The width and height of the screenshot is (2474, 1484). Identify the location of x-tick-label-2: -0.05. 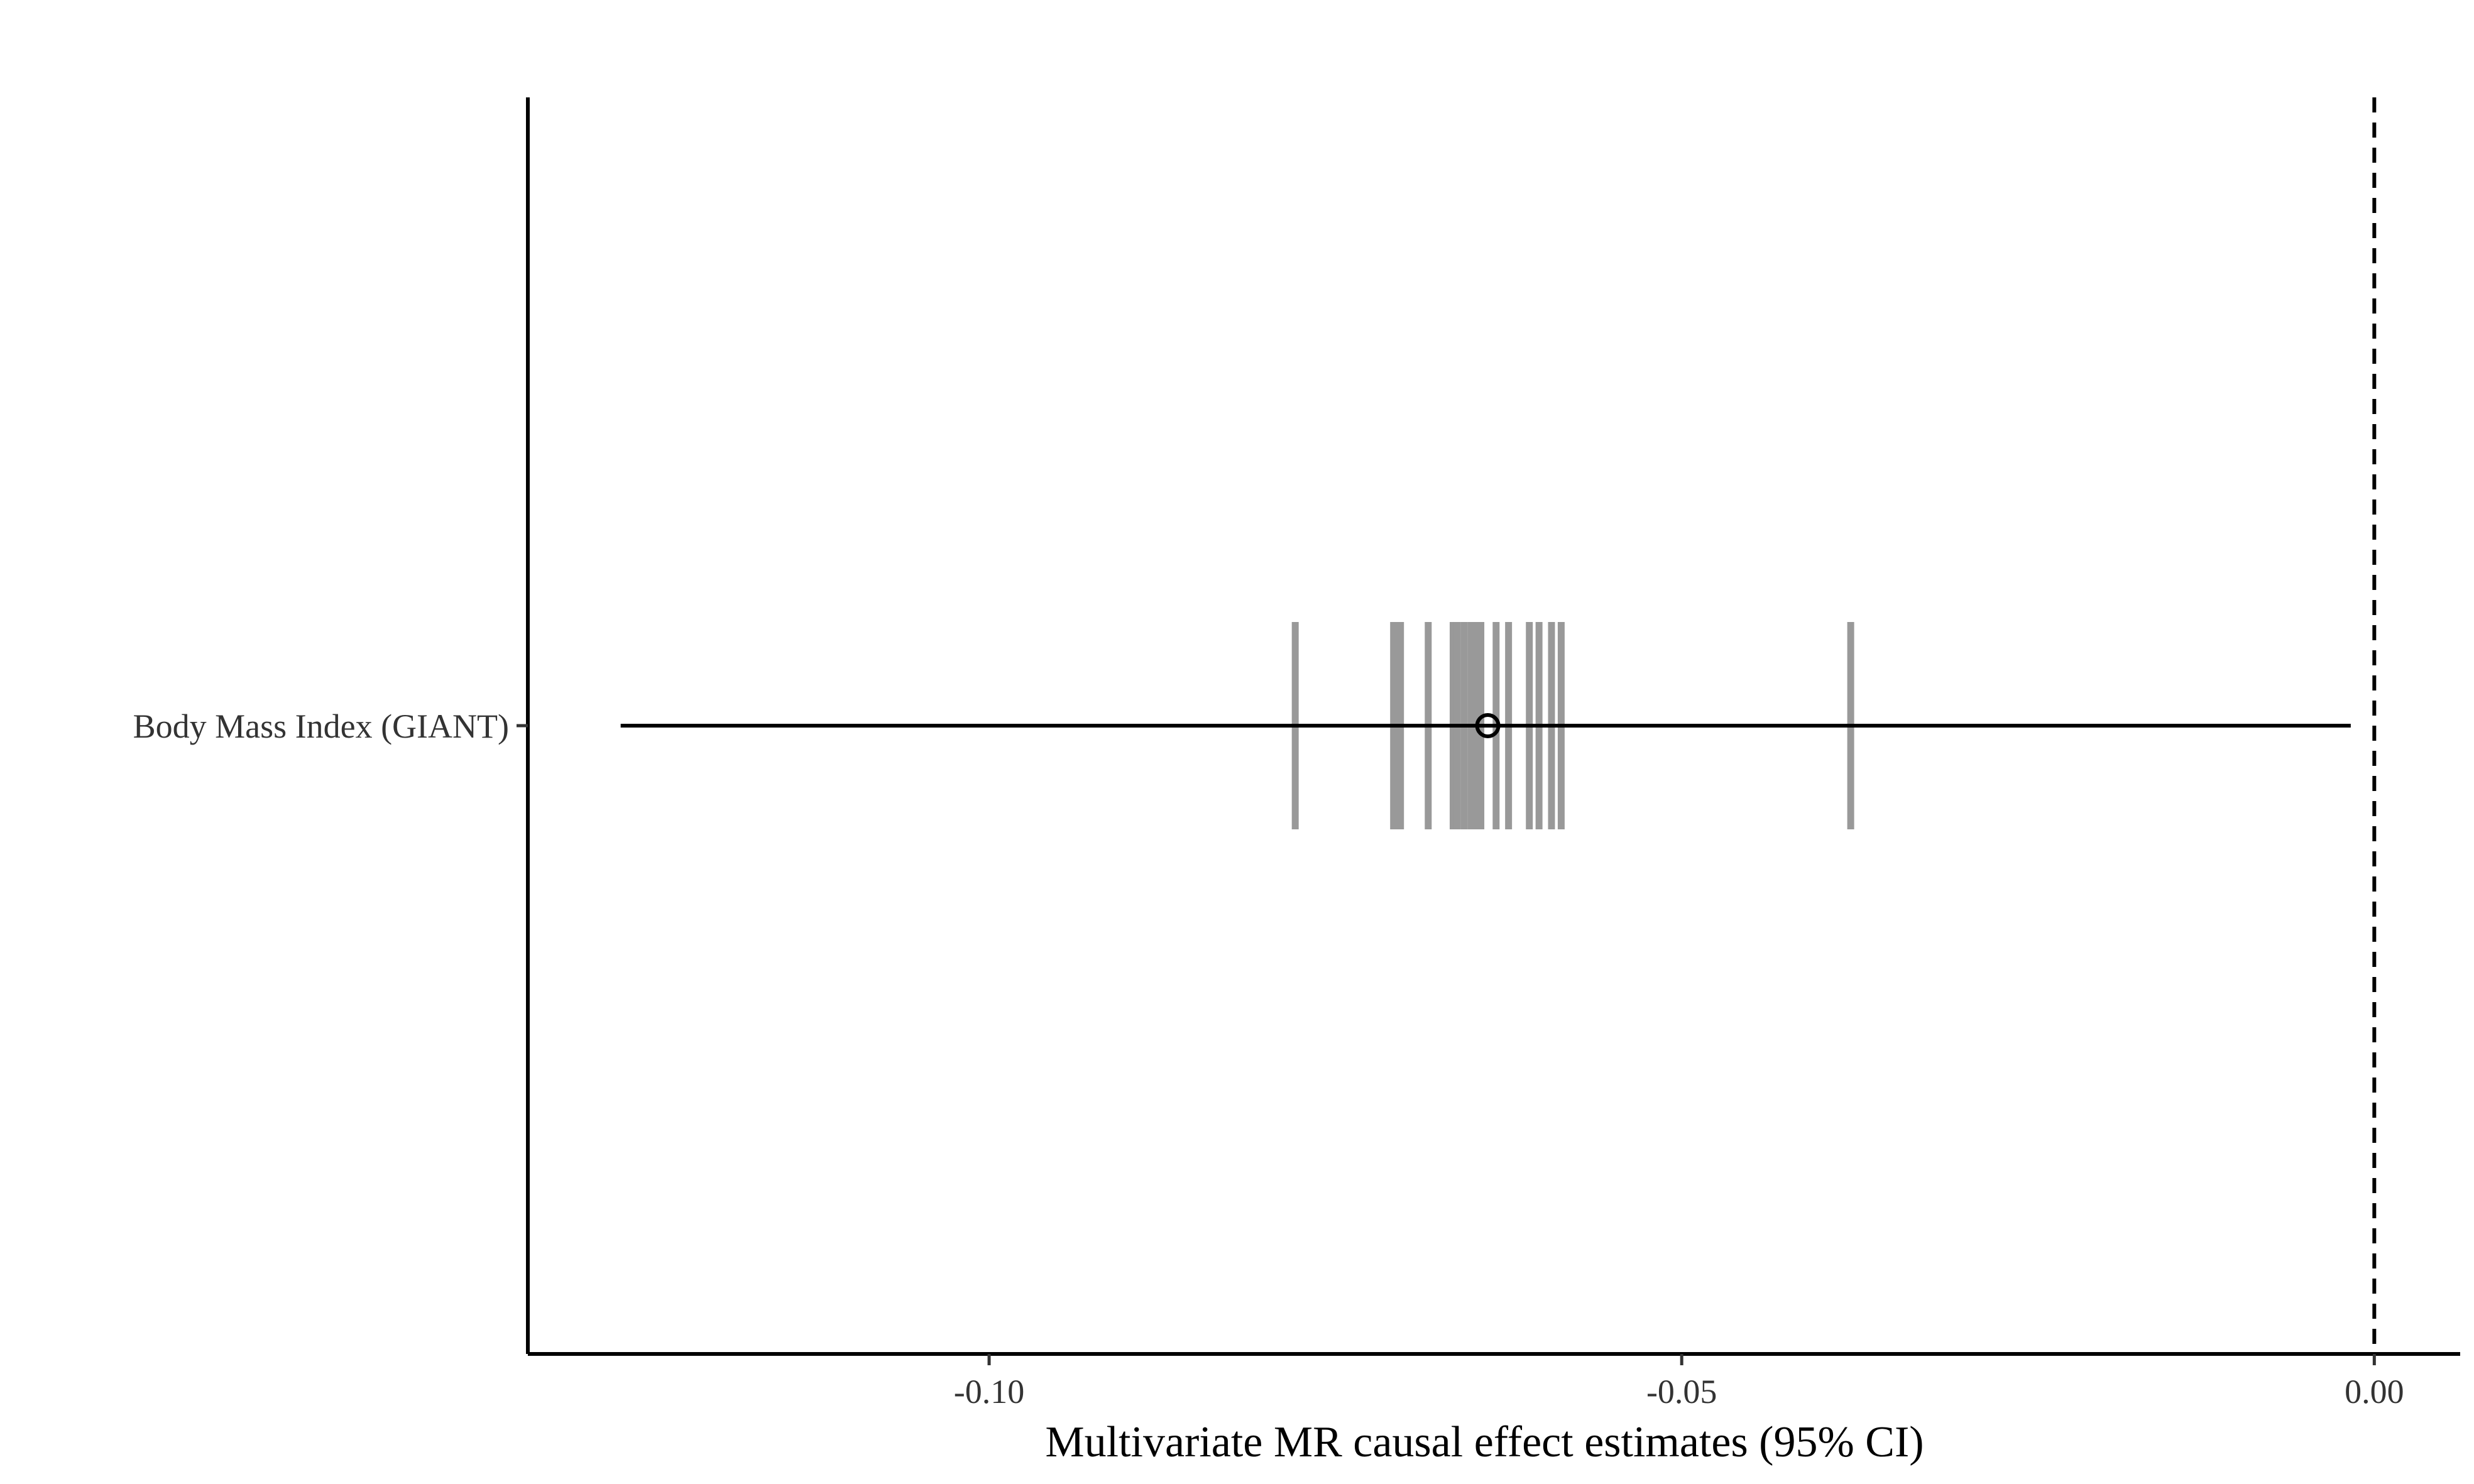
(1681, 1391).